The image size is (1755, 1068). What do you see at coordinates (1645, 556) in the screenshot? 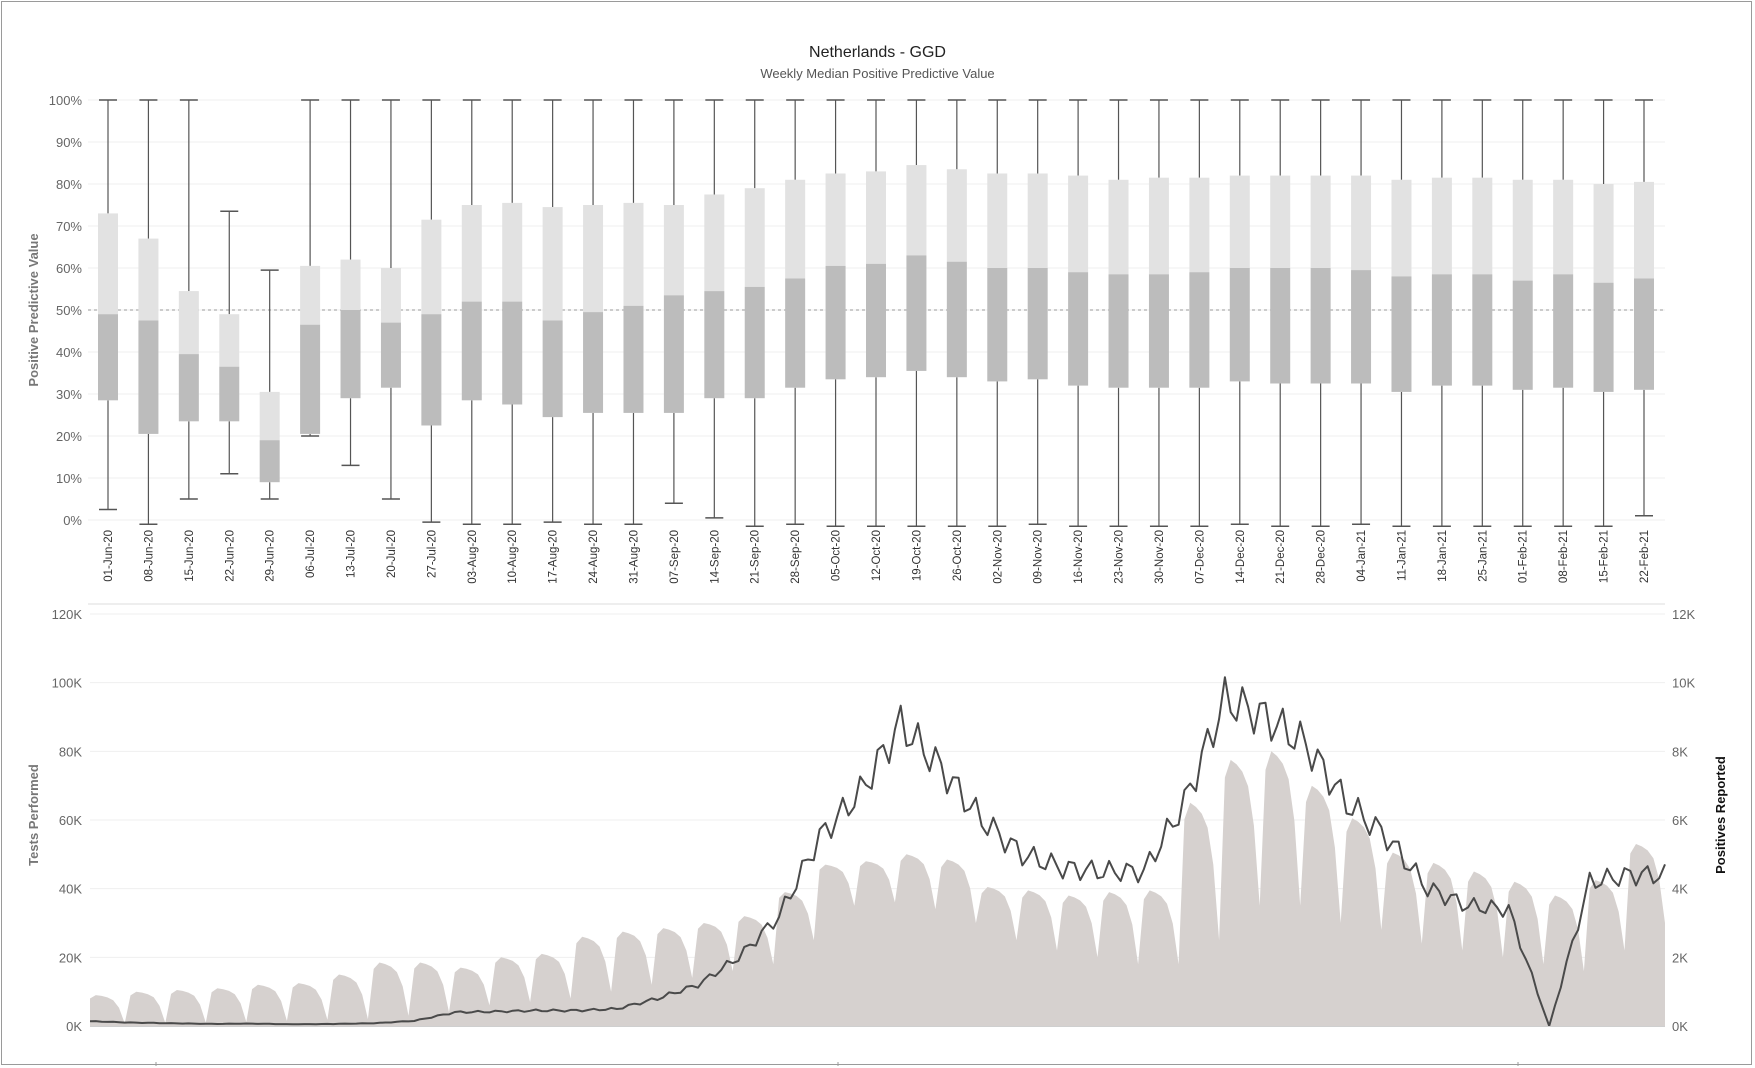
I see `x-tick-label: 22-Feb-21` at bounding box center [1645, 556].